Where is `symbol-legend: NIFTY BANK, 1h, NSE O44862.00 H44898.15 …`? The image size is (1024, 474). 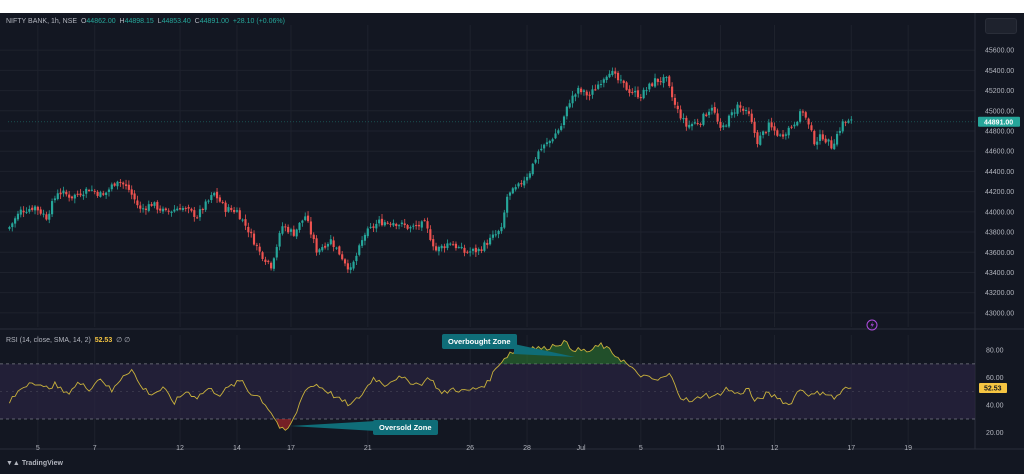
symbol-legend: NIFTY BANK, 1h, NSE O44862.00 H44898.15 … is located at coordinates (145, 21).